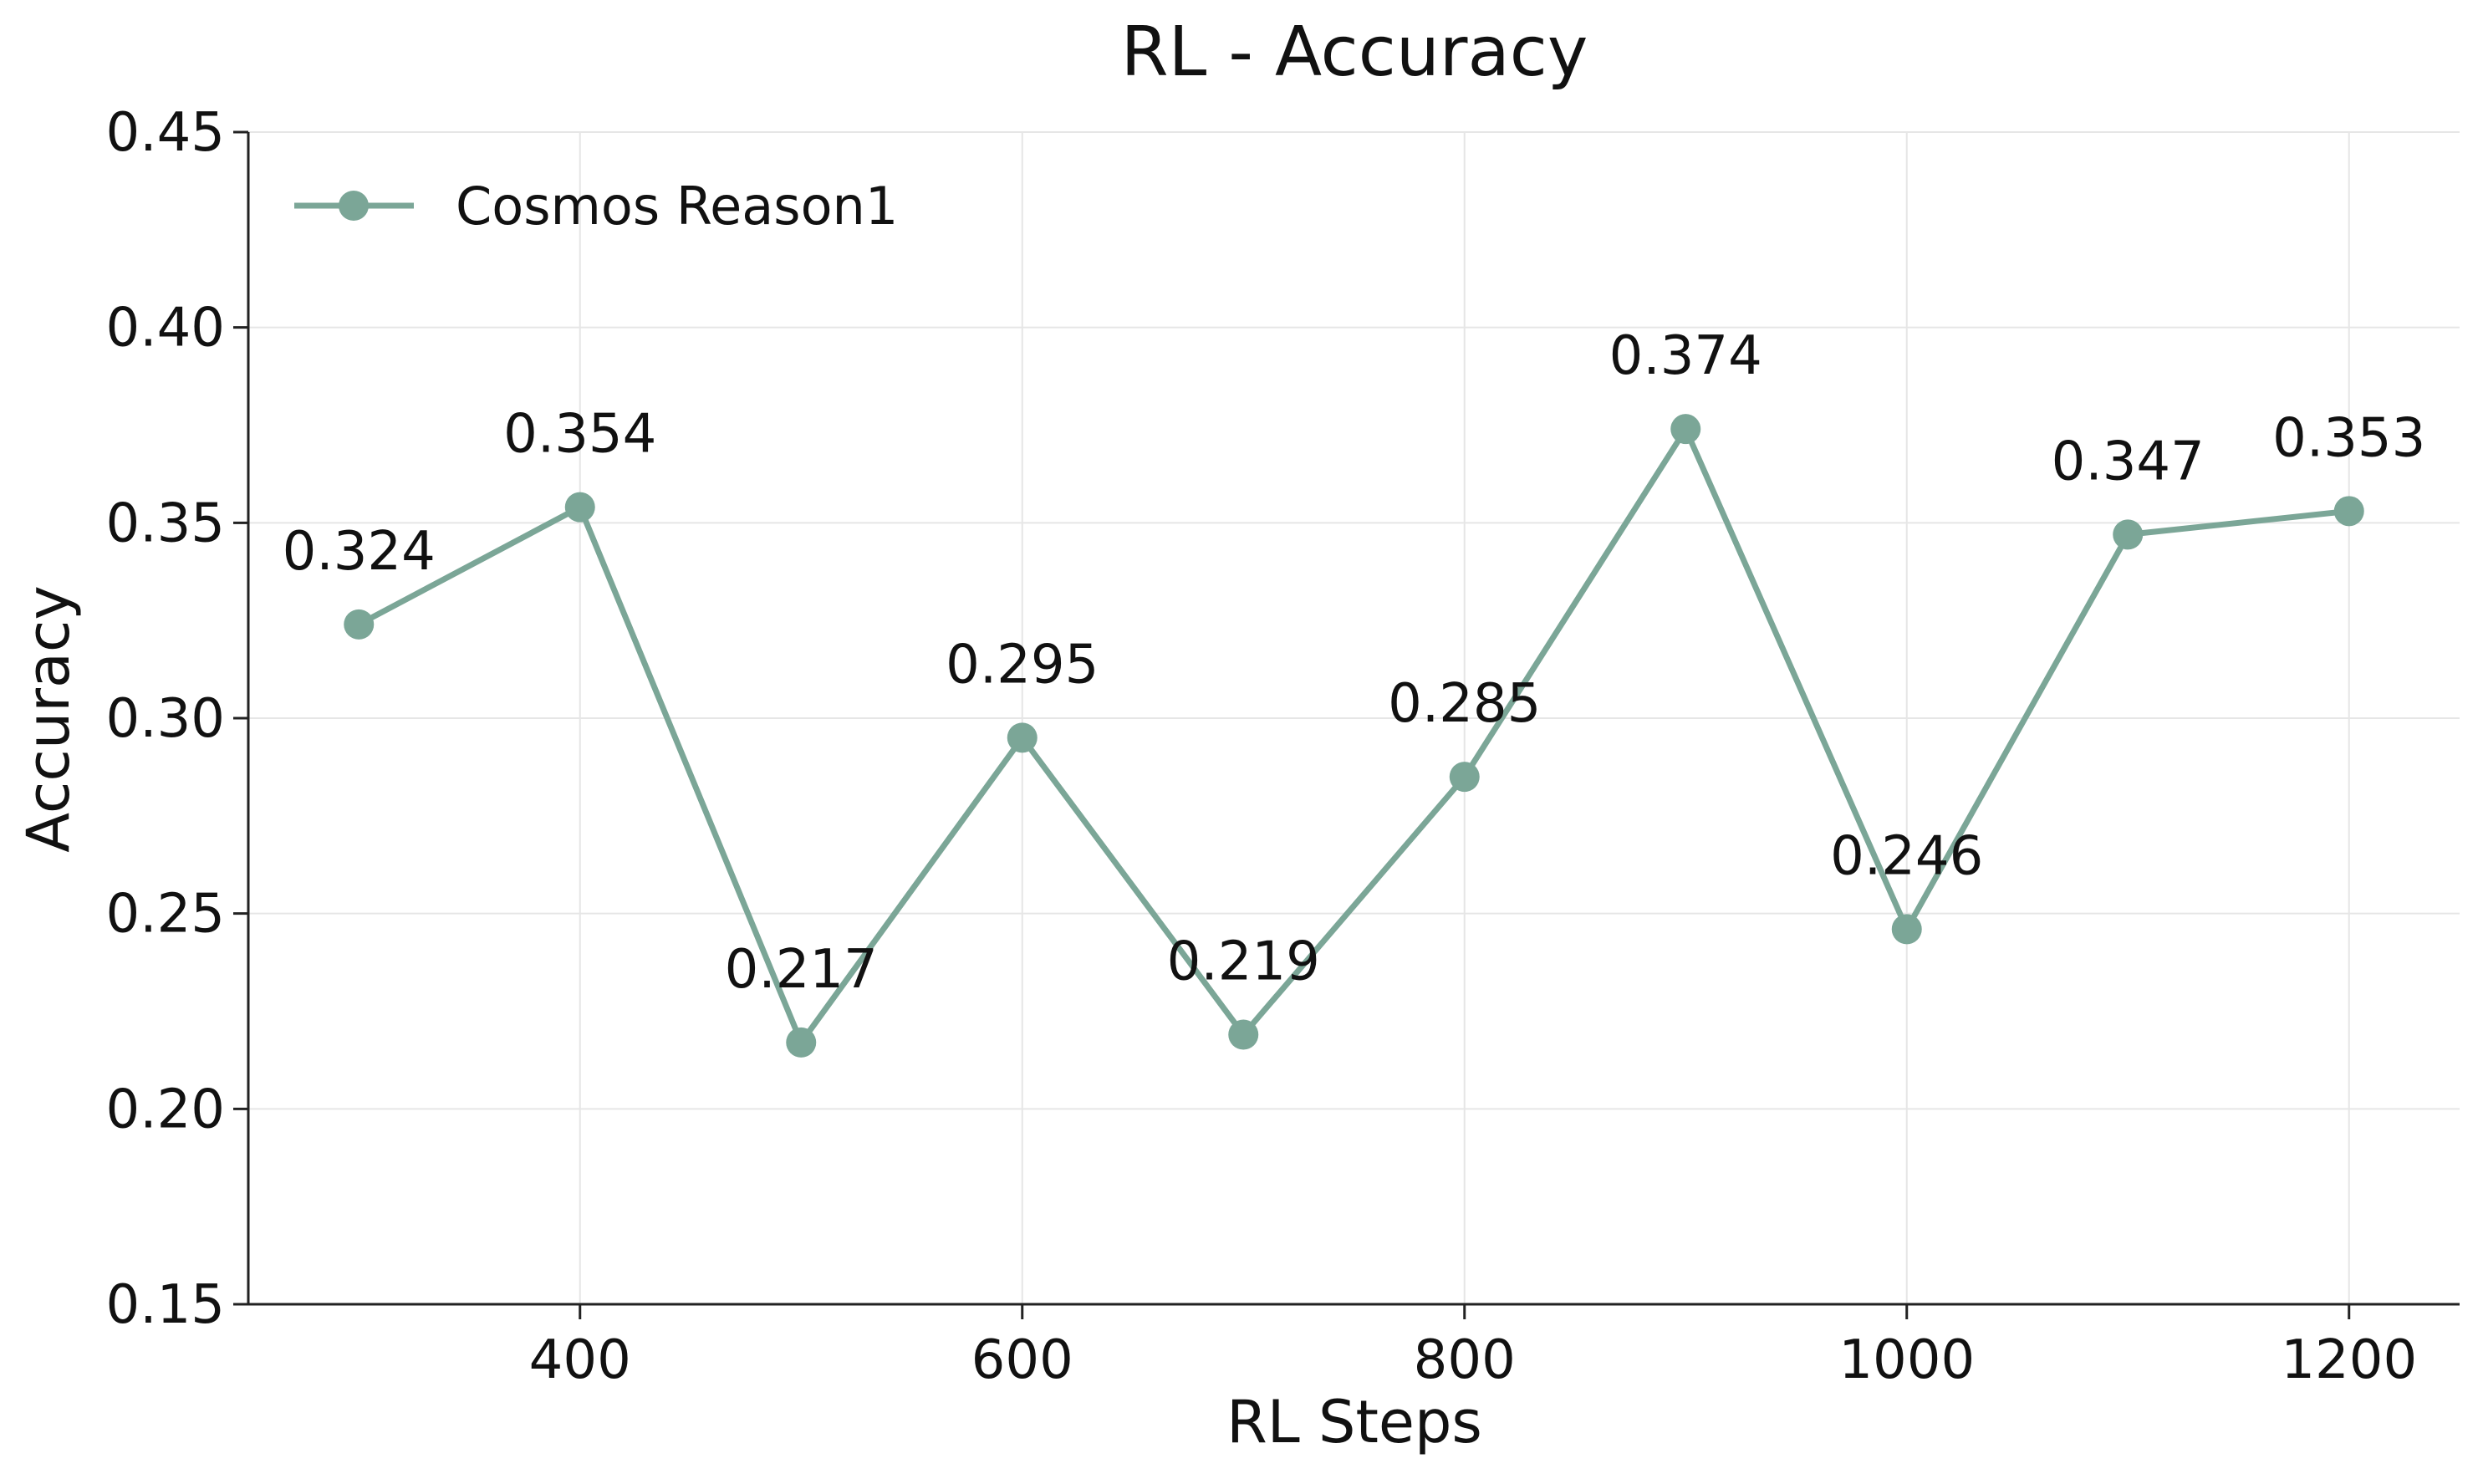  What do you see at coordinates (2349, 1360) in the screenshot?
I see `x-tick-label: 1200` at bounding box center [2349, 1360].